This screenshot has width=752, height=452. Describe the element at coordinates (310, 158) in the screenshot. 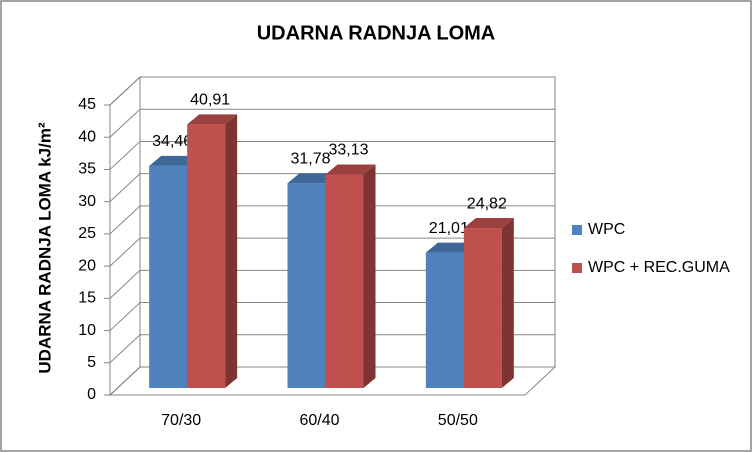

I see `value-label: 31,78` at that location.